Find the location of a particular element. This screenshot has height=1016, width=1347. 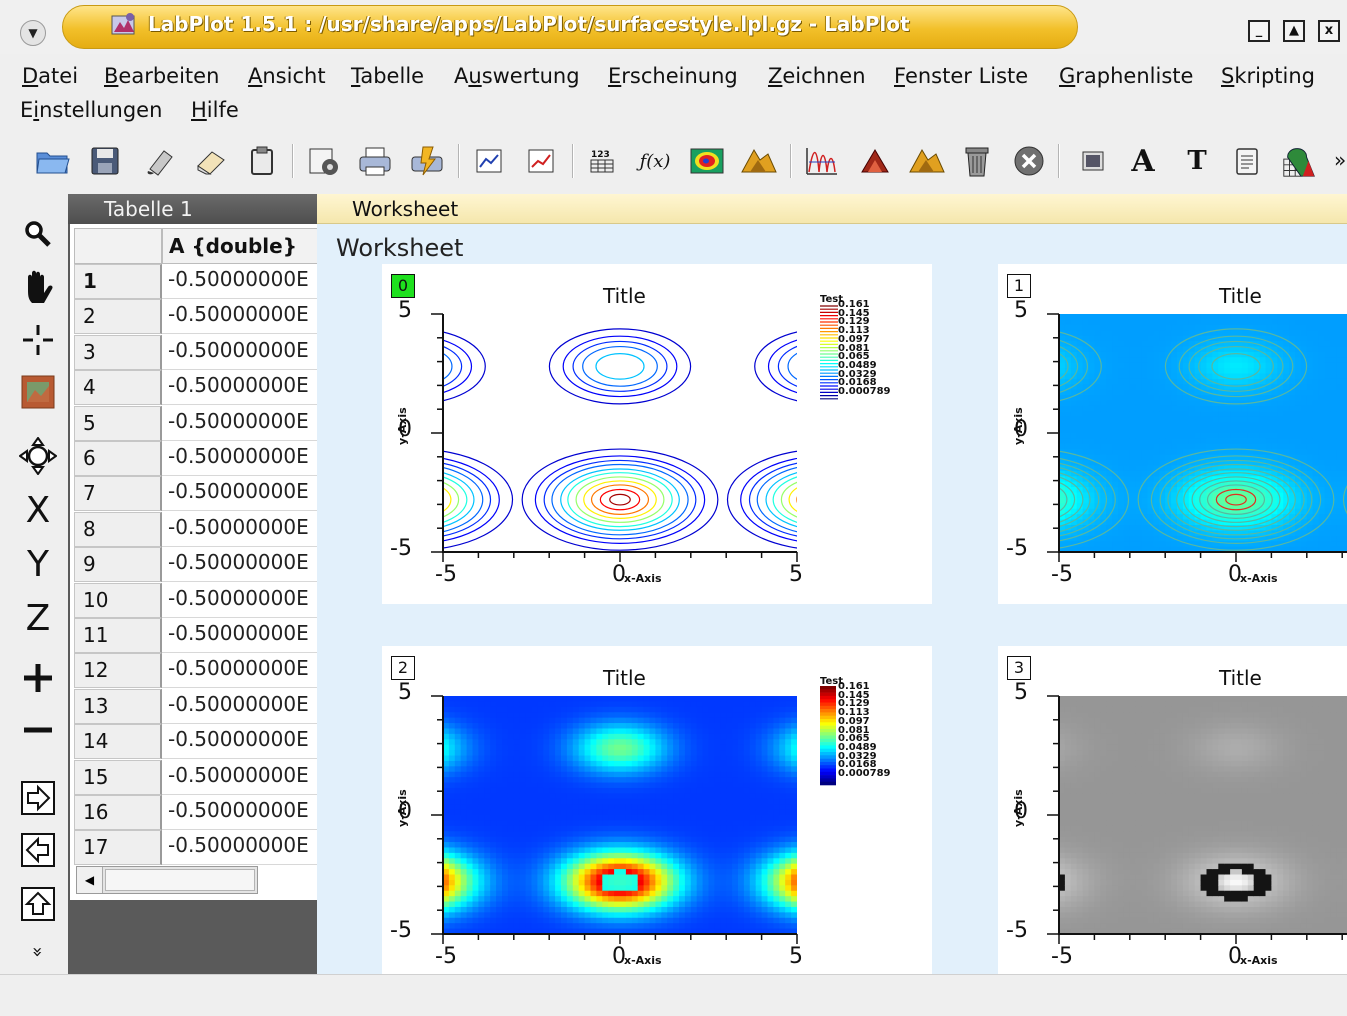

worksheet-tab: Worksheet is located at coordinates (832, 209).